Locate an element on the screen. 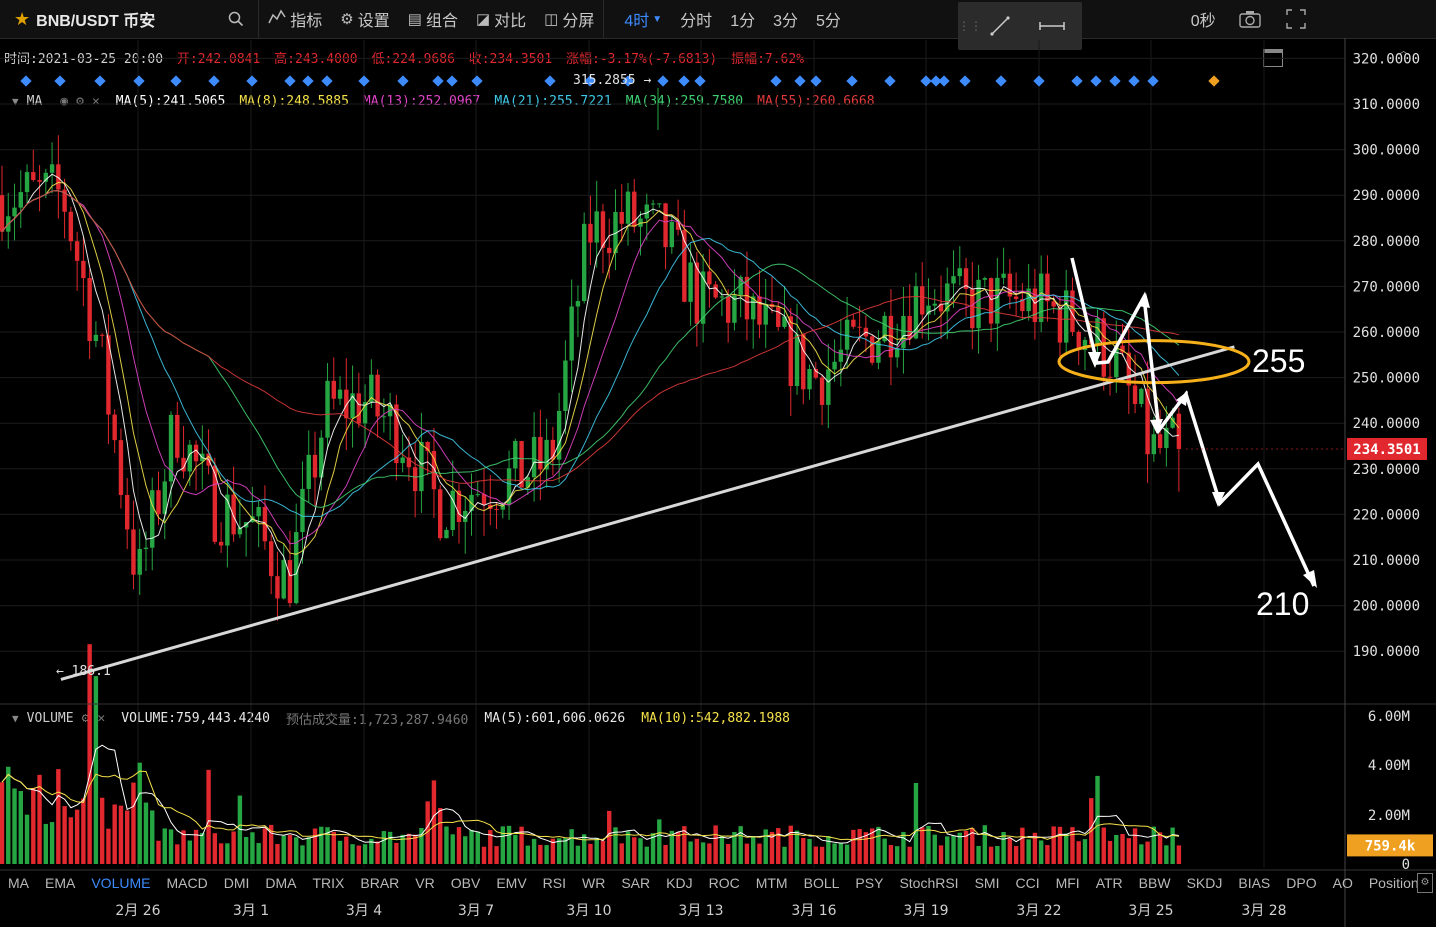  favorite-star-icon: ★ is located at coordinates (22, 18).